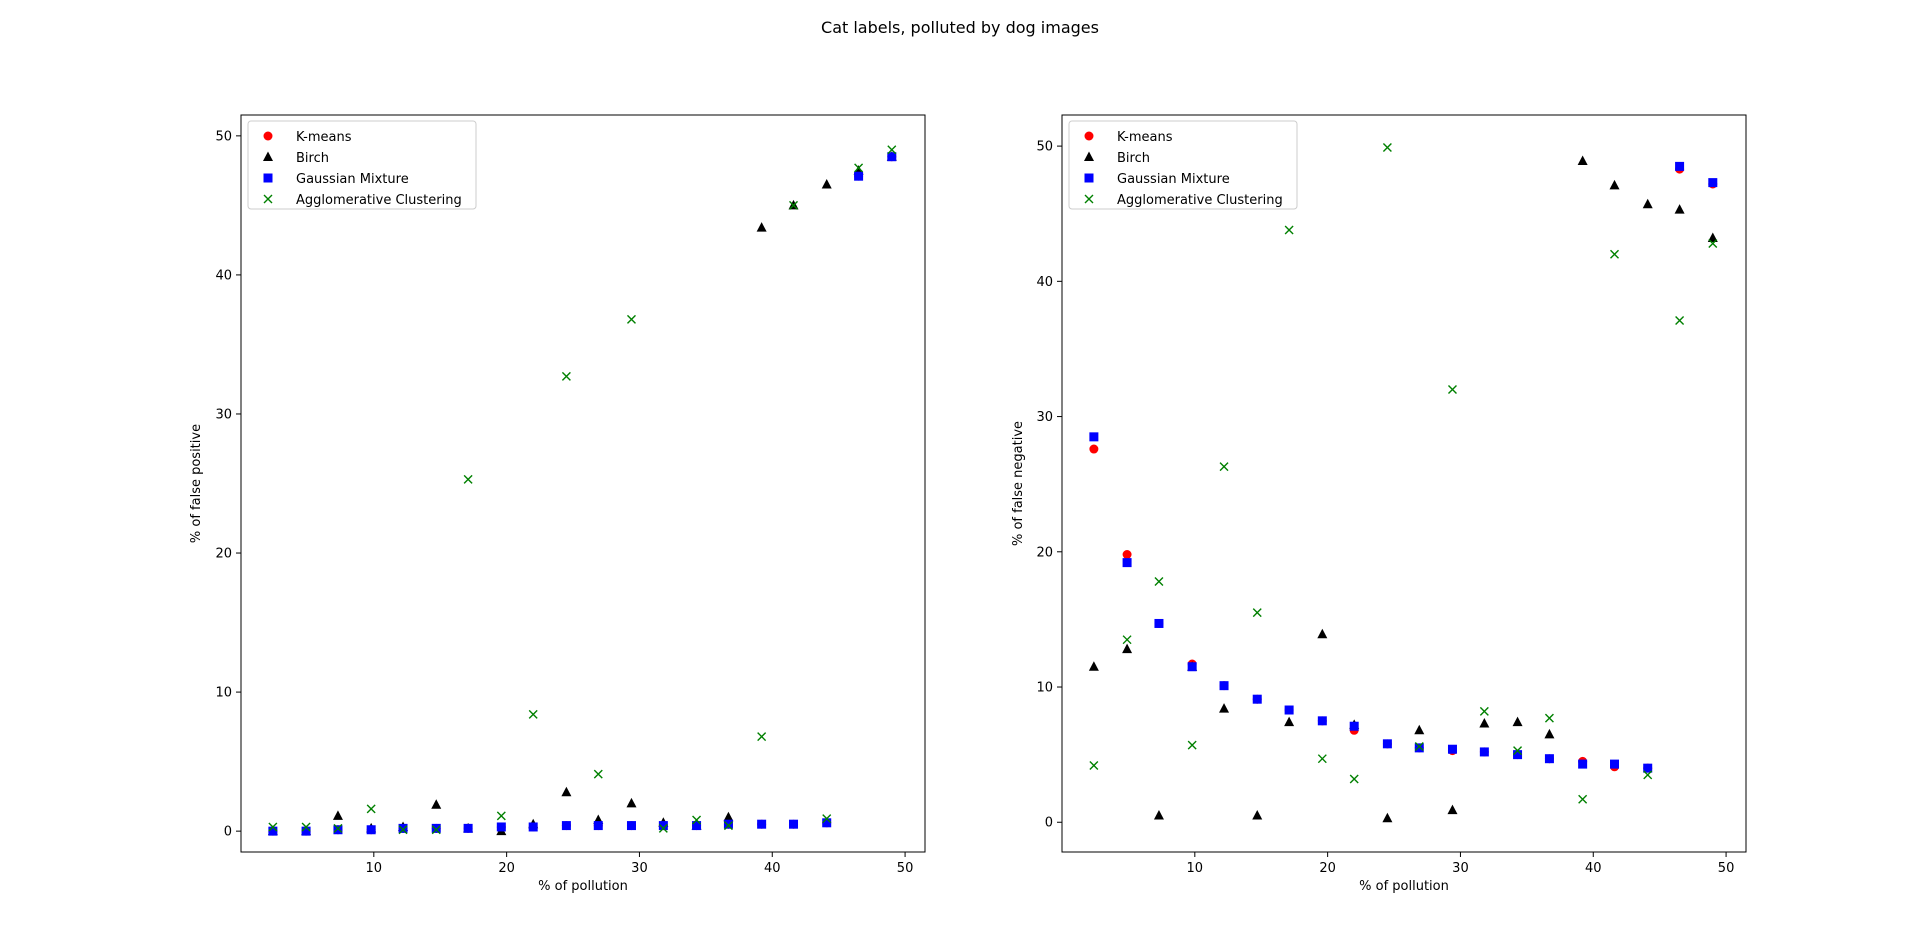 The height and width of the screenshot is (948, 1920). Describe the element at coordinates (223, 693) in the screenshot. I see `y-tick-label: 10` at that location.